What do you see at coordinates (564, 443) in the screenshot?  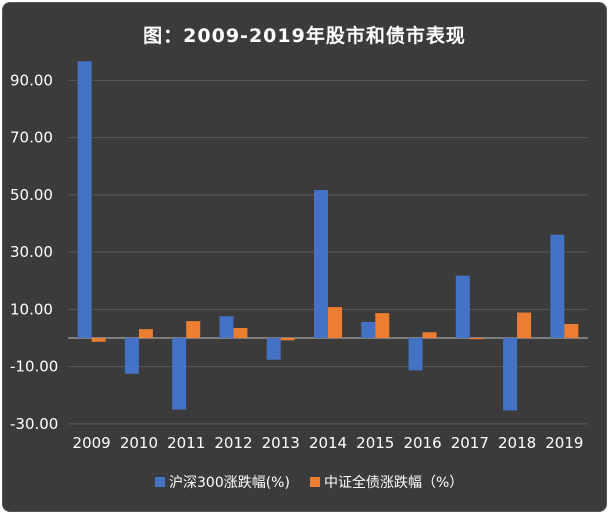 I see `x-tick-label: 2019` at bounding box center [564, 443].